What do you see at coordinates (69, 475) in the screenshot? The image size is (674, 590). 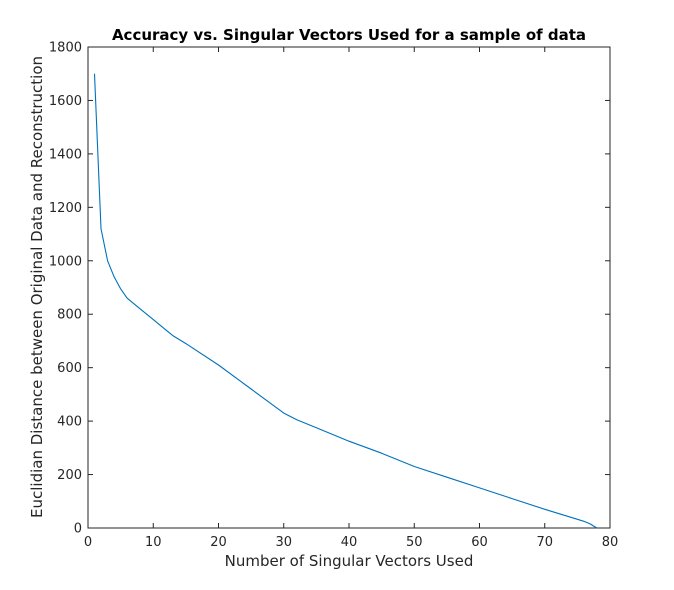 I see `y-tick-label: 200` at bounding box center [69, 475].